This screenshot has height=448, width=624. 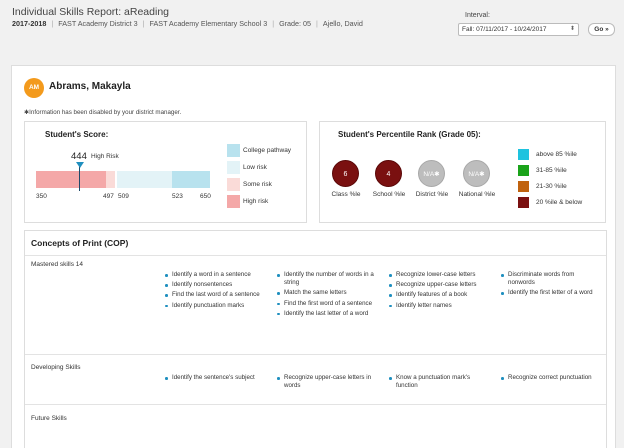 What do you see at coordinates (327, 279) in the screenshot?
I see `skill-item: Identify the number of words in a string` at bounding box center [327, 279].